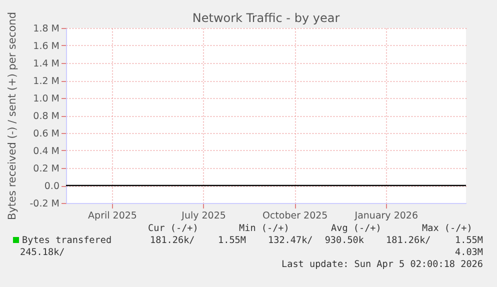  Describe the element at coordinates (344, 240) in the screenshot. I see `text: 930.50k` at that location.